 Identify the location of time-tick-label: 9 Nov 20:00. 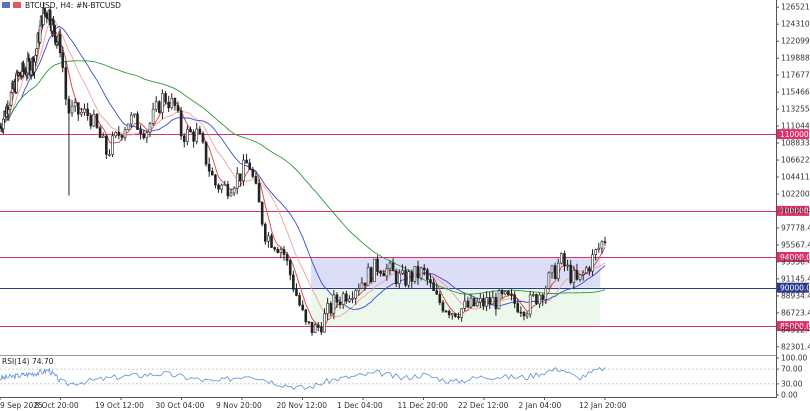
(239, 405).